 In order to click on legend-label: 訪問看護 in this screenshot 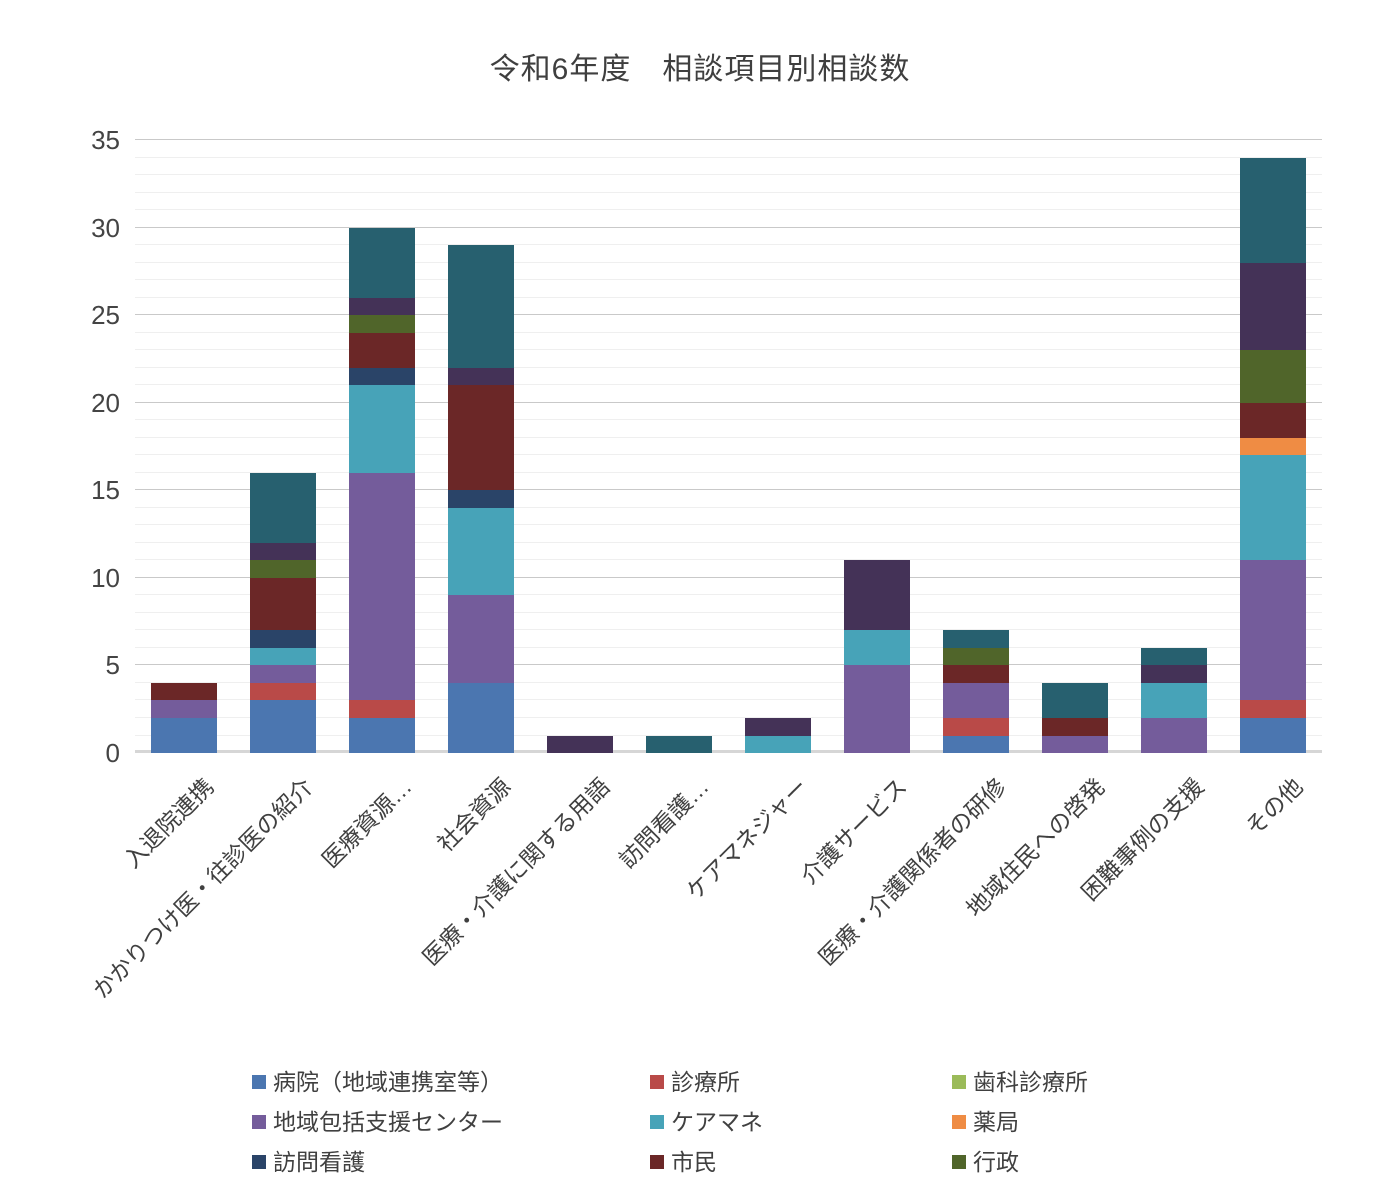, I will do `click(319, 1161)`.